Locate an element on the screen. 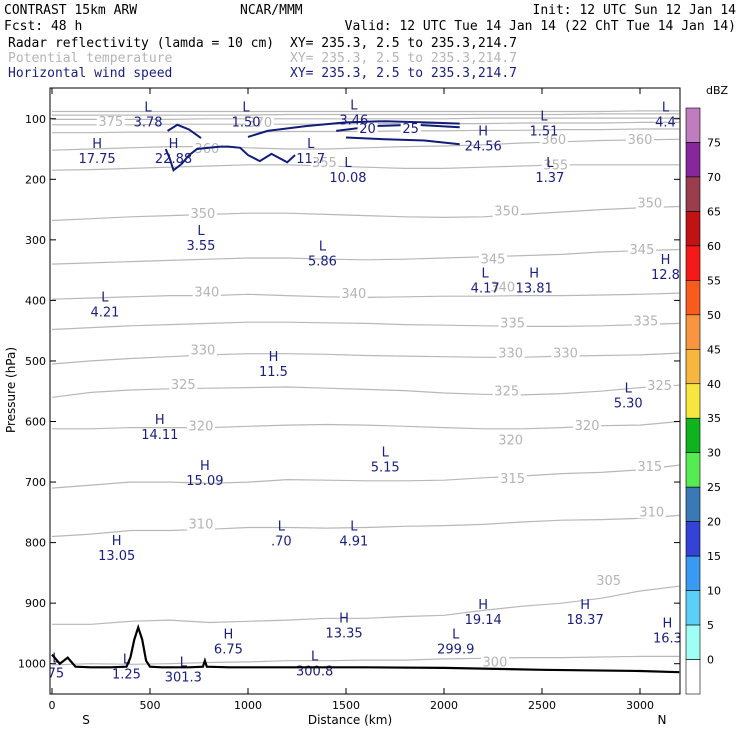  x-end-label-north: N is located at coordinates (662, 720).